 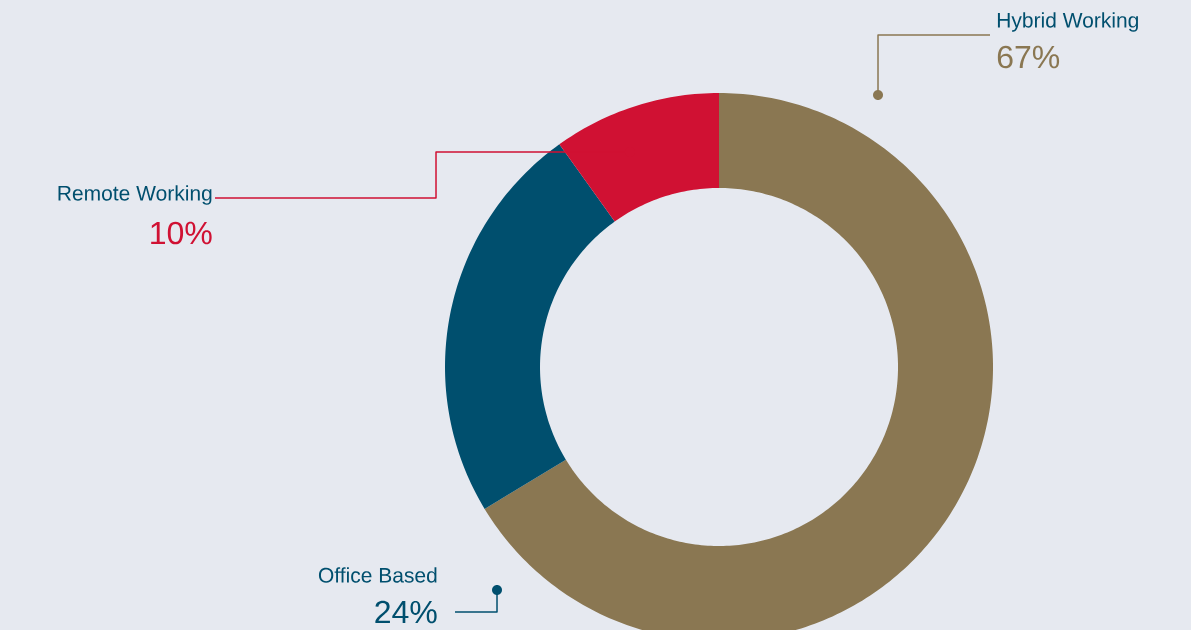 I want to click on data-label: 10%, so click(x=181, y=233).